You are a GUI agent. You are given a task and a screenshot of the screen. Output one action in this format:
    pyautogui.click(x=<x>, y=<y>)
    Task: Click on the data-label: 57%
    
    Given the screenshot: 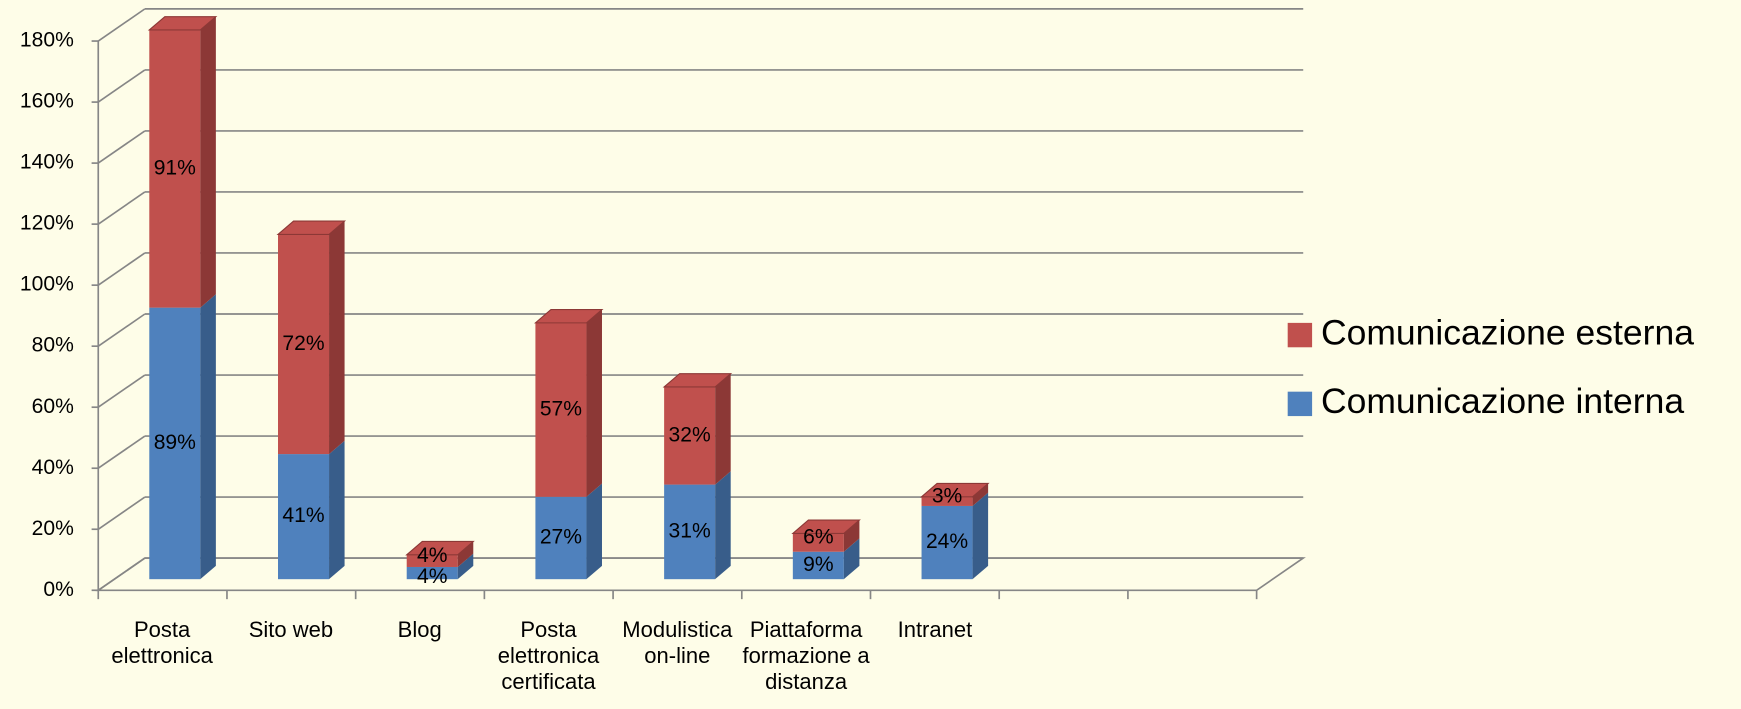 What is the action you would take?
    pyautogui.click(x=561, y=408)
    